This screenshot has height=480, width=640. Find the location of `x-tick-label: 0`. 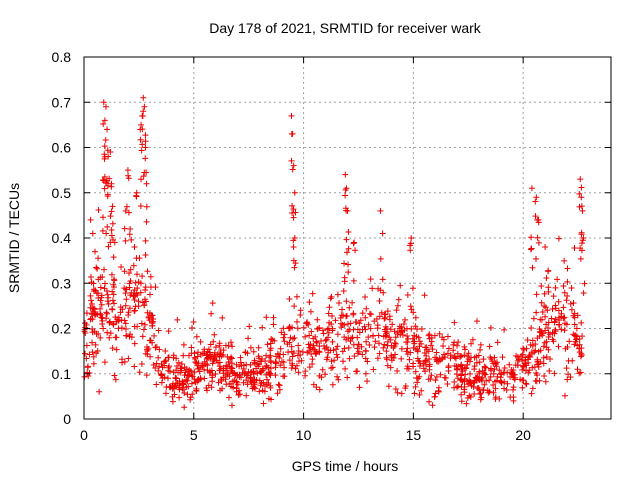

x-tick-label: 0 is located at coordinates (84, 435).